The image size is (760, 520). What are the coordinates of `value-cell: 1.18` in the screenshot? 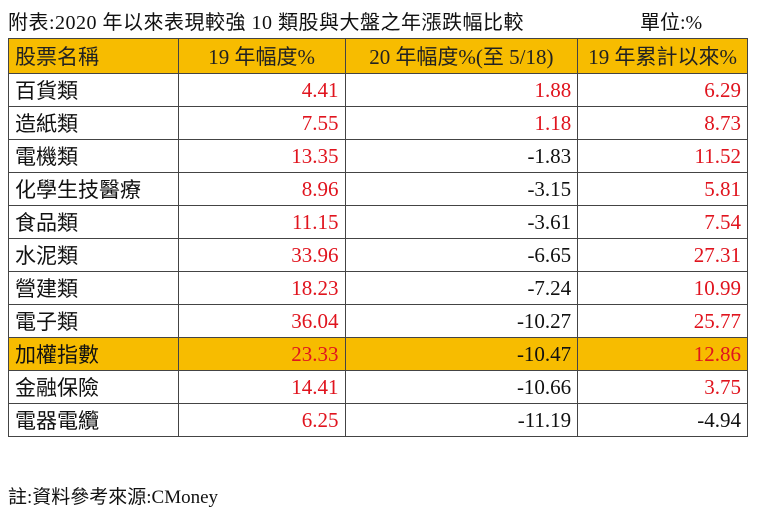 It's located at (461, 123).